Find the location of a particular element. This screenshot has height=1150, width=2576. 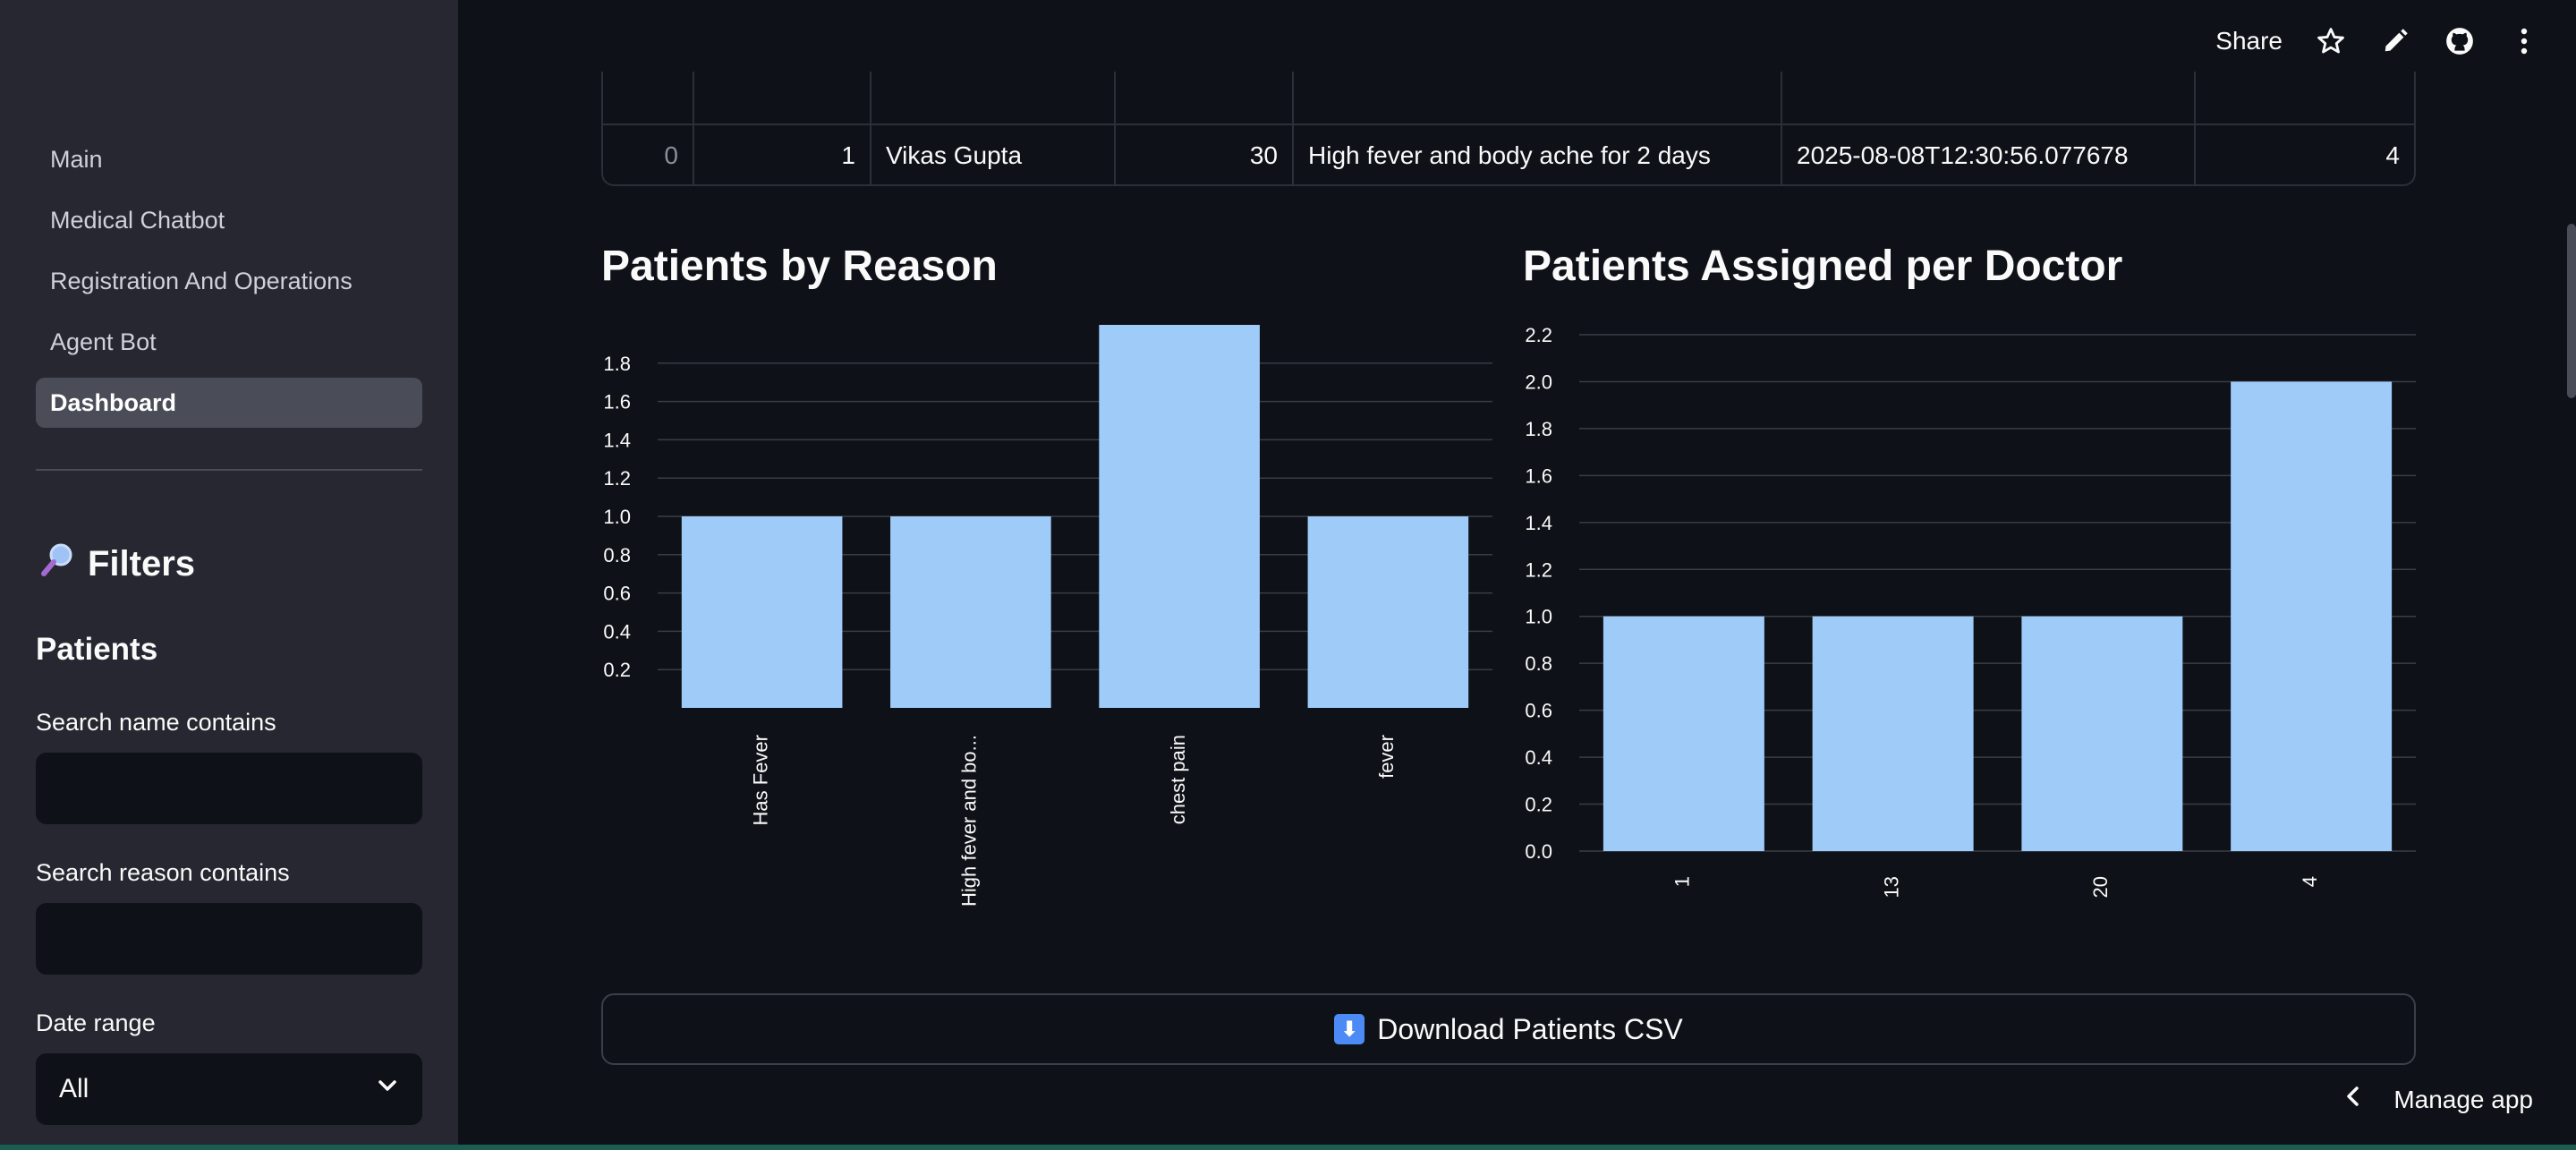

y-tick-label: 2.0 is located at coordinates (1538, 382).